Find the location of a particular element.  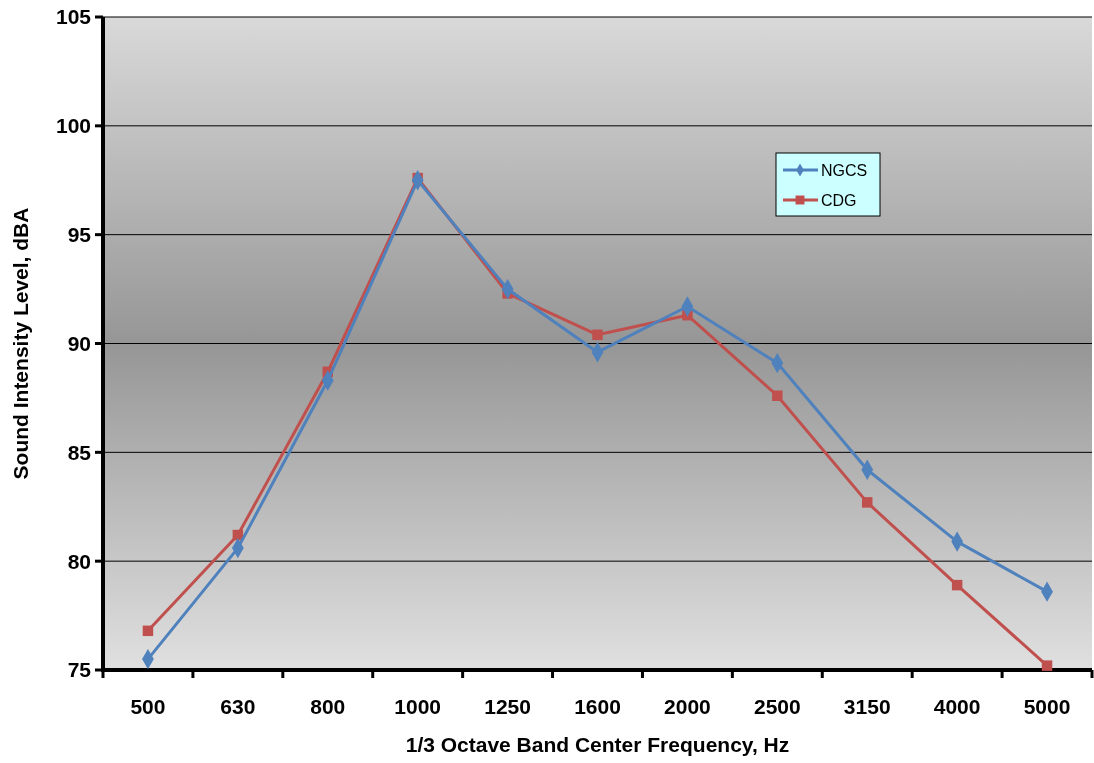

x-tick-label: 4000 is located at coordinates (957, 706).